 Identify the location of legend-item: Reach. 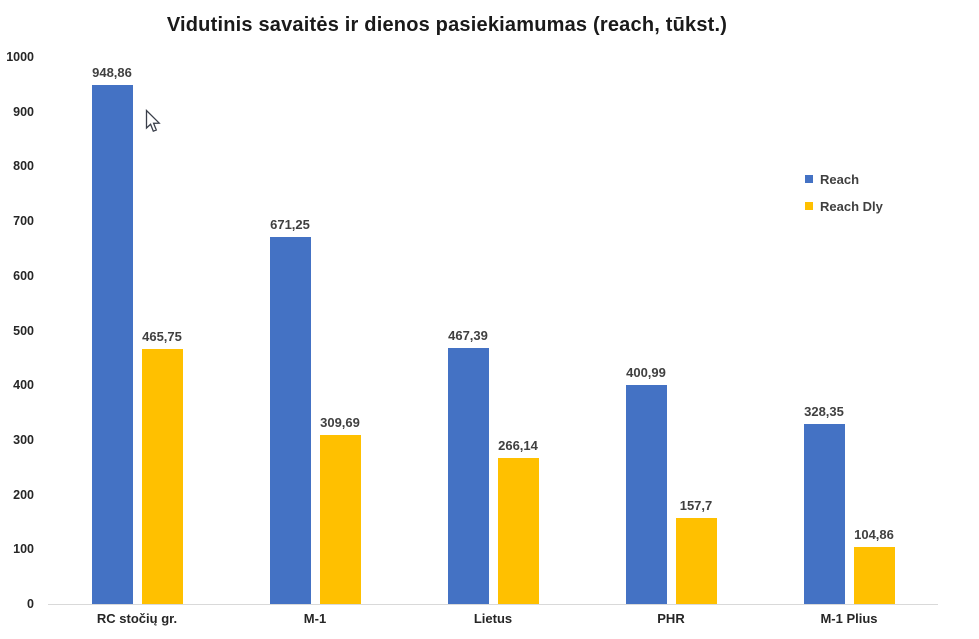
(844, 179).